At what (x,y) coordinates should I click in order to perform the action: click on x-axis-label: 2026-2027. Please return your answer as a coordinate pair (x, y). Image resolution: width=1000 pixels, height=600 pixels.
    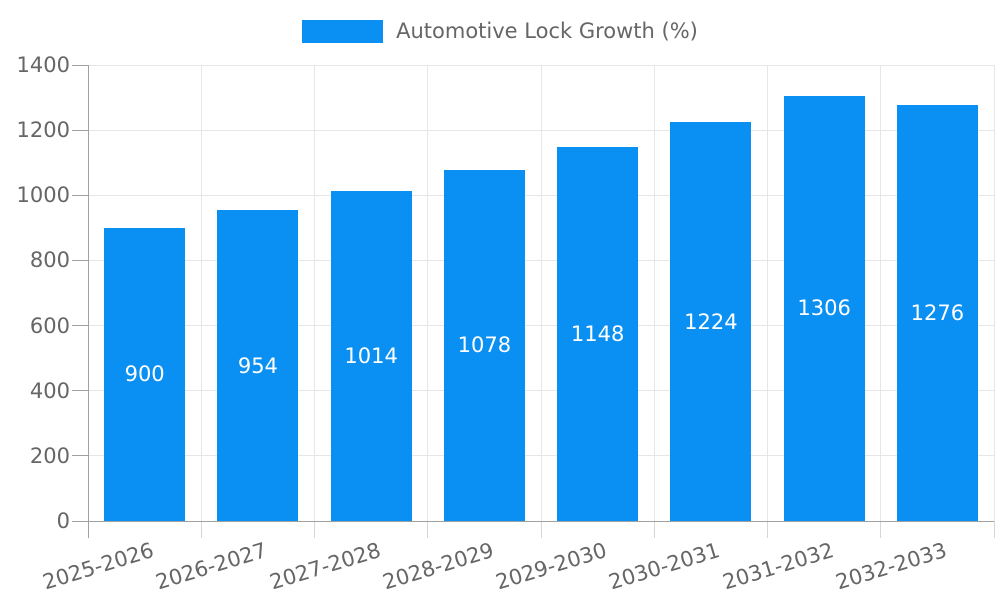
    Looking at the image, I should click on (211, 566).